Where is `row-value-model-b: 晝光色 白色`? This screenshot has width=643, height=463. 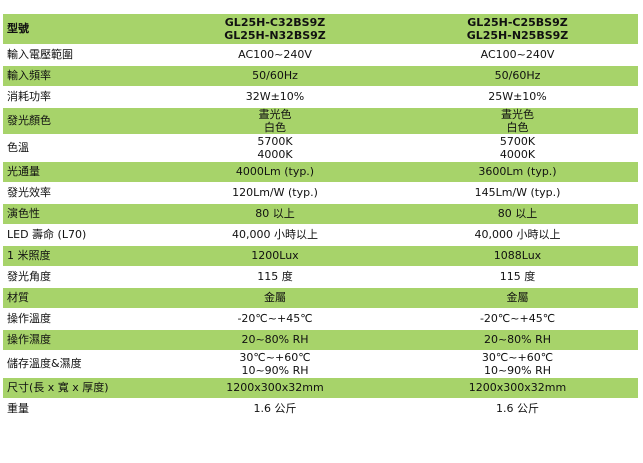
row-value-model-b: 晝光色 白色 is located at coordinates (517, 121).